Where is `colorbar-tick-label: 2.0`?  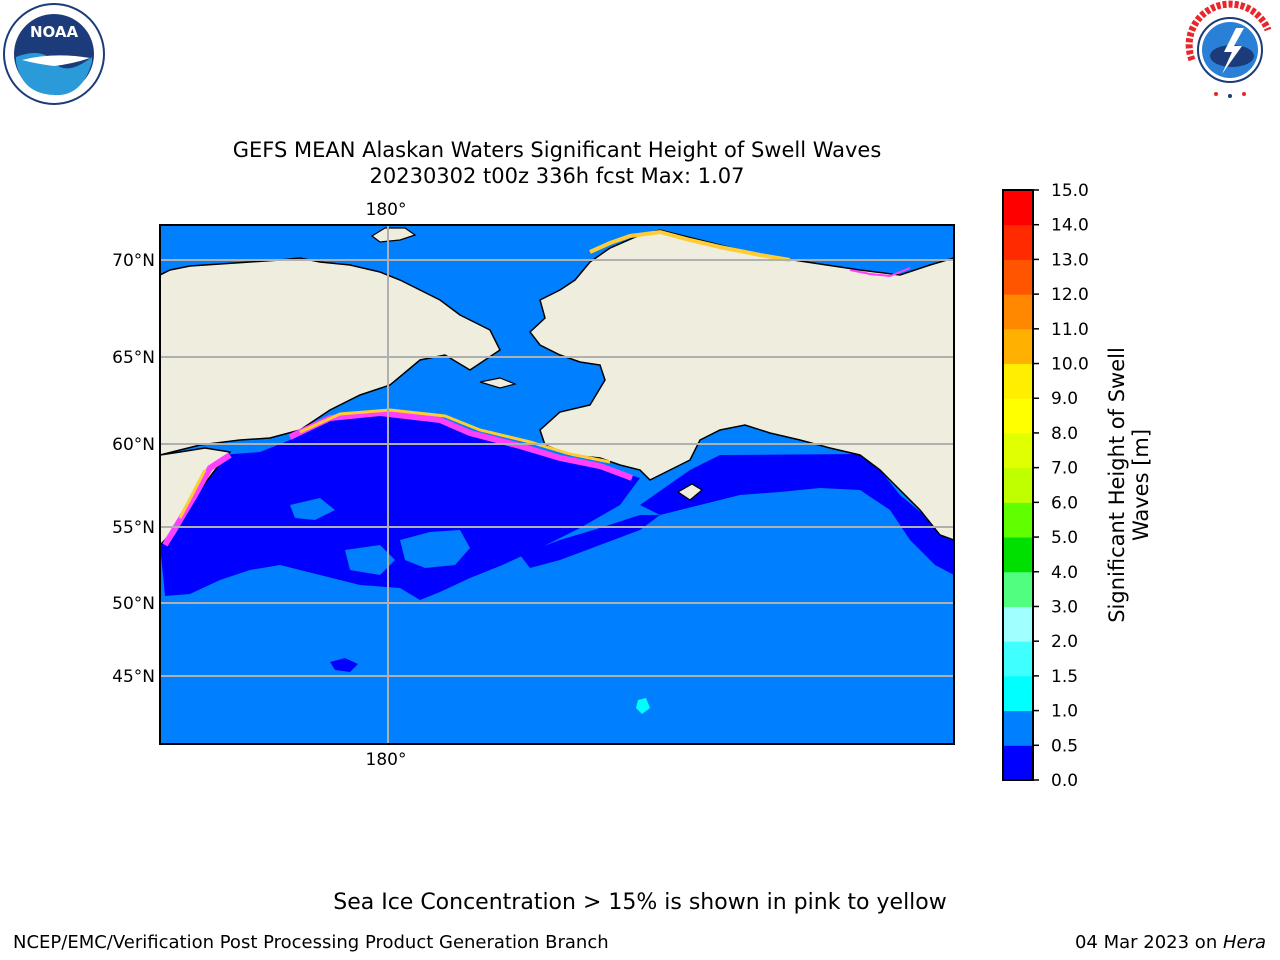
colorbar-tick-label: 2.0 is located at coordinates (1064, 642).